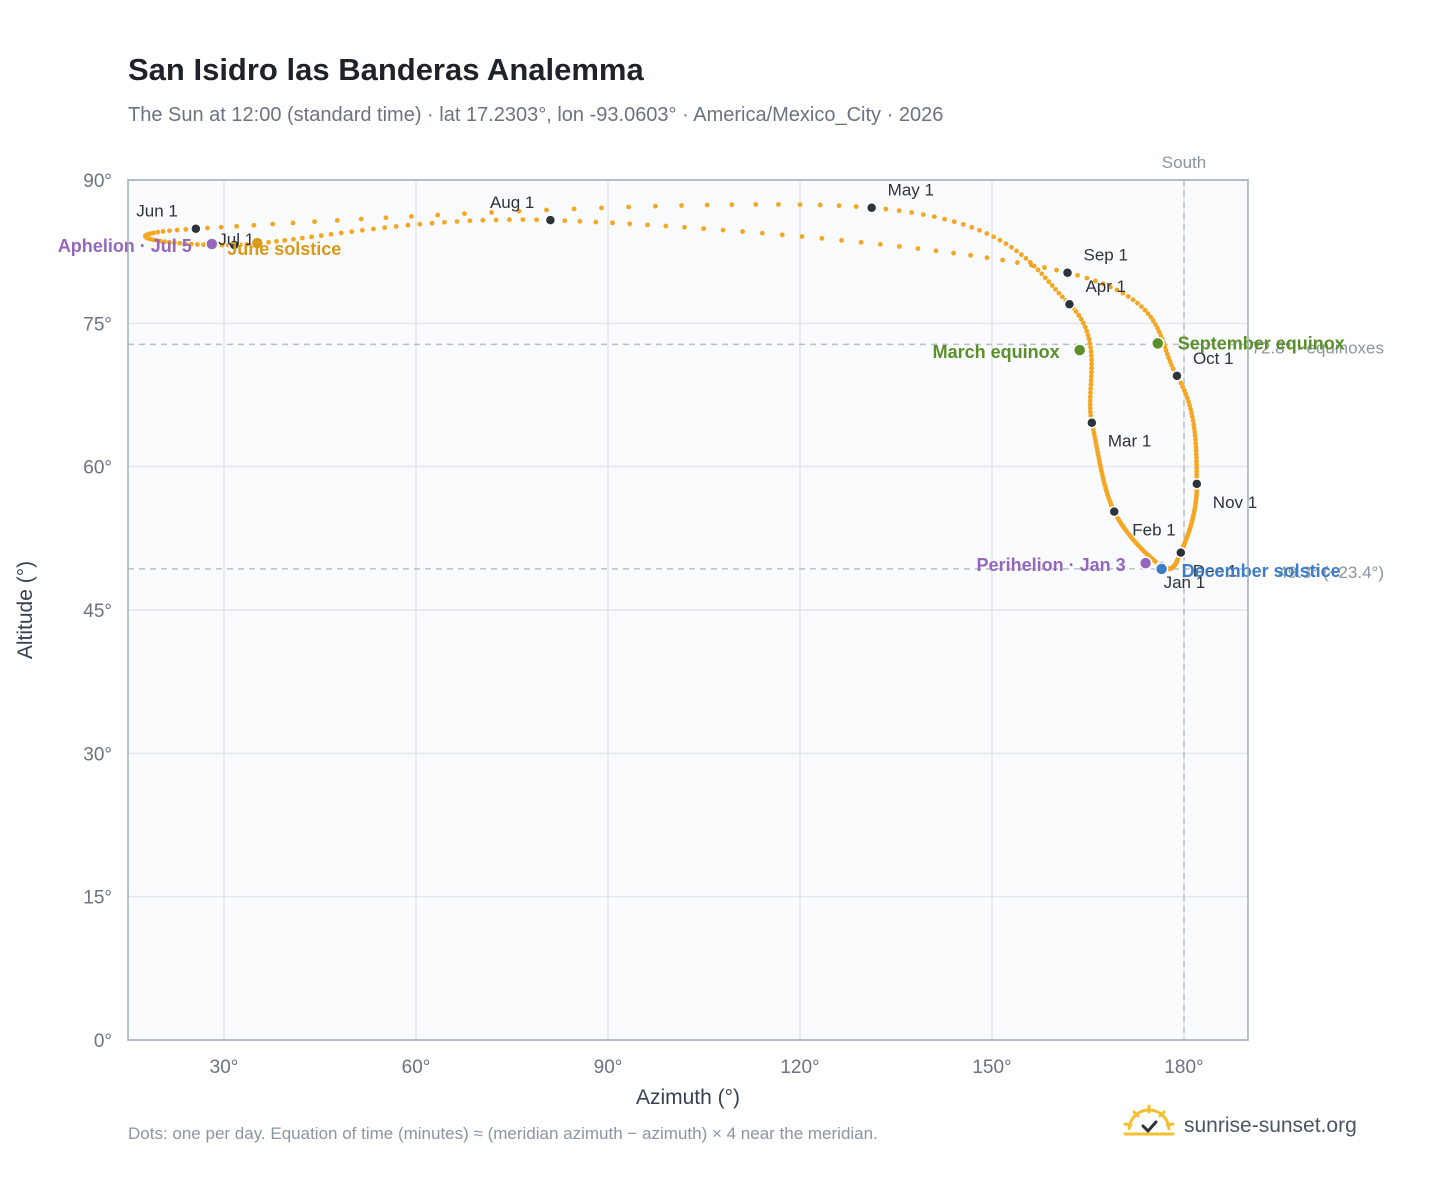 This screenshot has height=1188, width=1448. Describe the element at coordinates (1149, 1125) in the screenshot. I see `sun-logo-icon` at that location.